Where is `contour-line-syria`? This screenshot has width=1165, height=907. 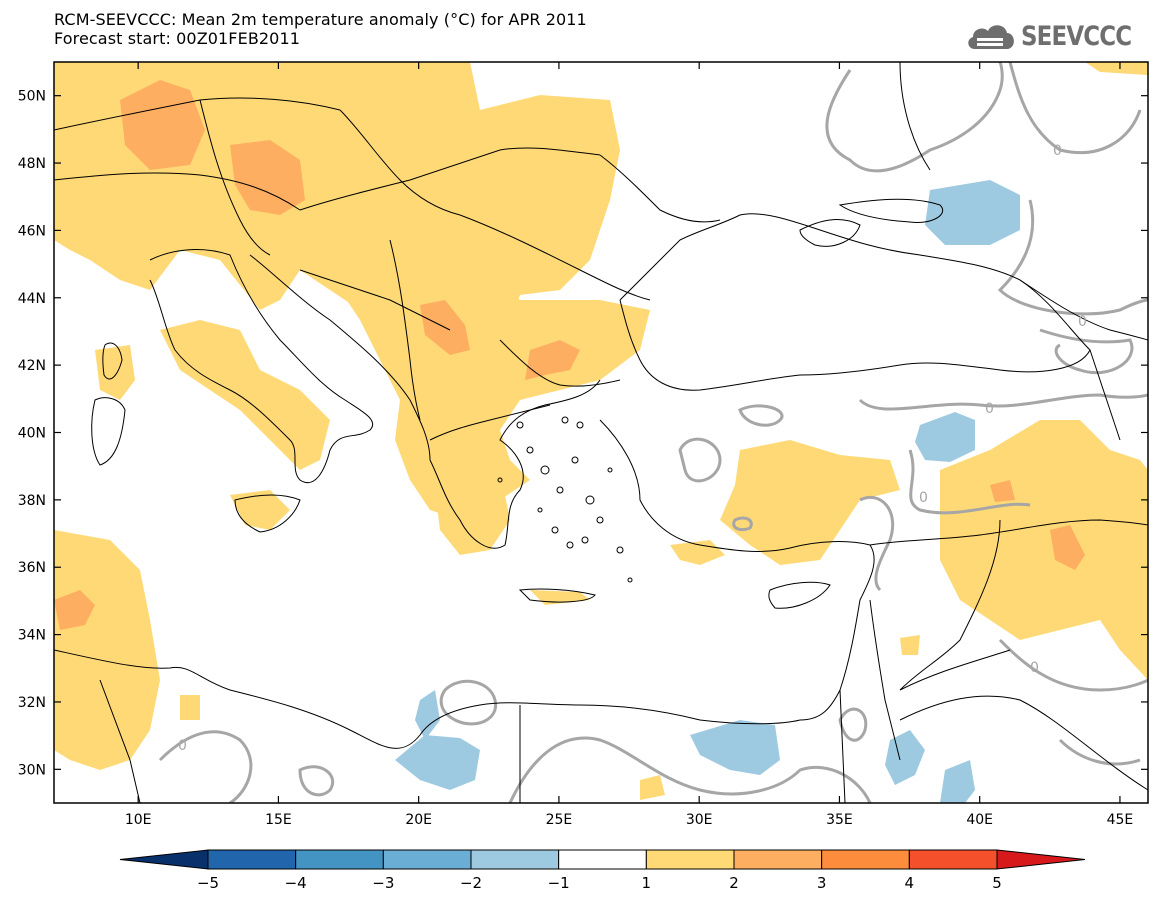
contour-line-syria is located at coordinates (877, 543).